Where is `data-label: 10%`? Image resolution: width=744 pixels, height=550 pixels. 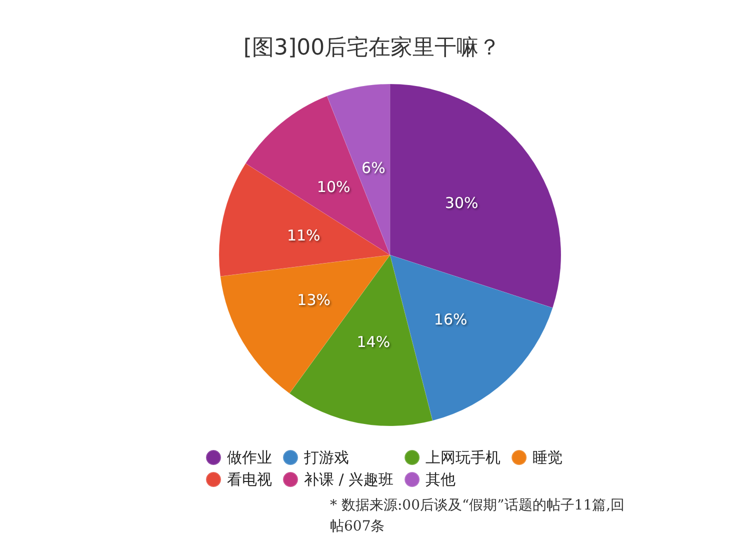
data-label: 10% is located at coordinates (333, 187).